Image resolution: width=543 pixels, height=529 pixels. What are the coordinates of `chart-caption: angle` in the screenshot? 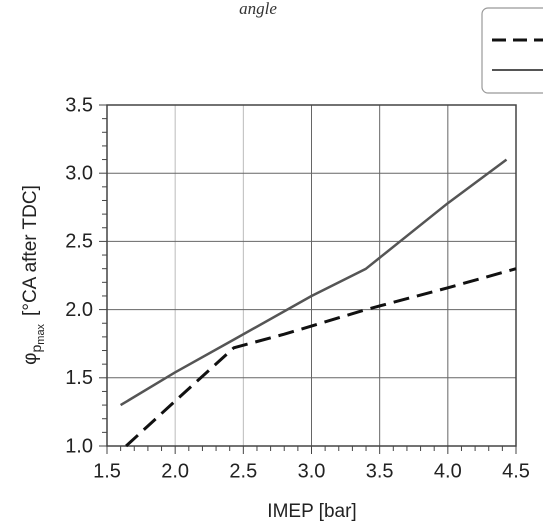 It's located at (258, 9).